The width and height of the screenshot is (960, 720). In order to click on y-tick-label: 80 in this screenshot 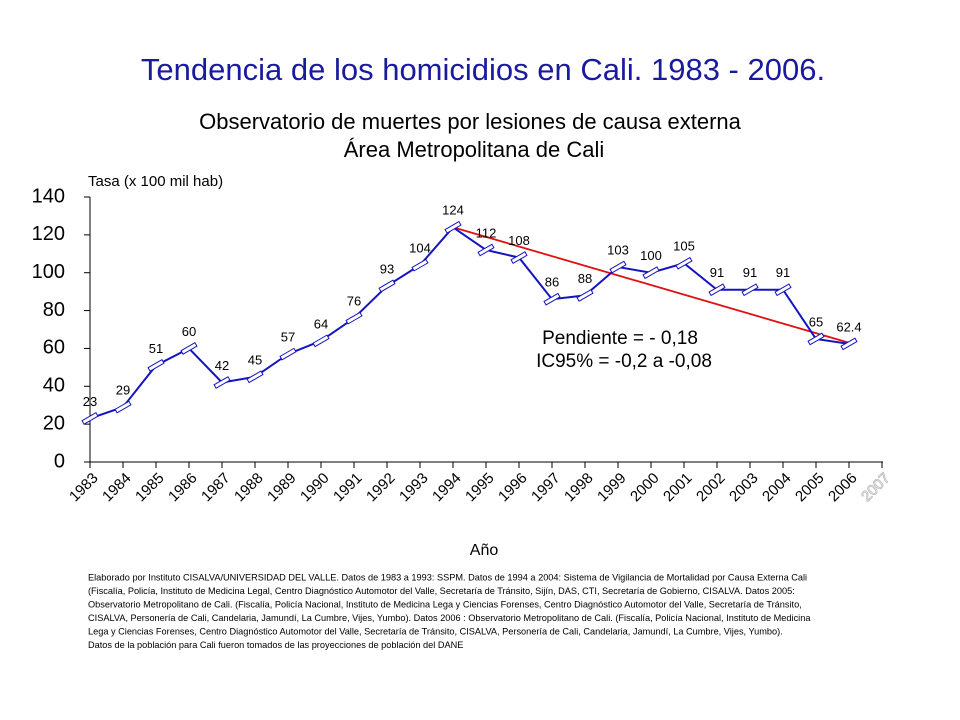, I will do `click(54, 310)`.